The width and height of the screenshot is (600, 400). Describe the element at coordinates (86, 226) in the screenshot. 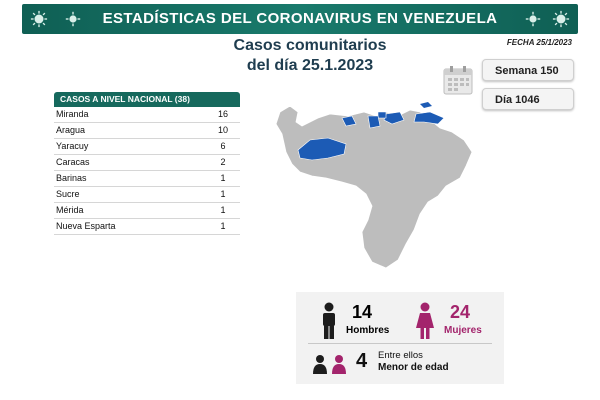

I see `state-name: Nueva Esparta` at that location.